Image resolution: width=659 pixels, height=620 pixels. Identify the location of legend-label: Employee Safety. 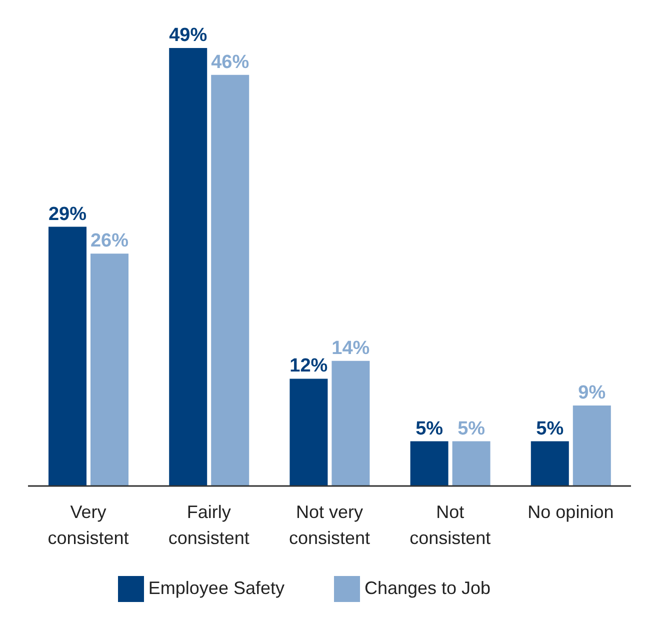
(216, 588).